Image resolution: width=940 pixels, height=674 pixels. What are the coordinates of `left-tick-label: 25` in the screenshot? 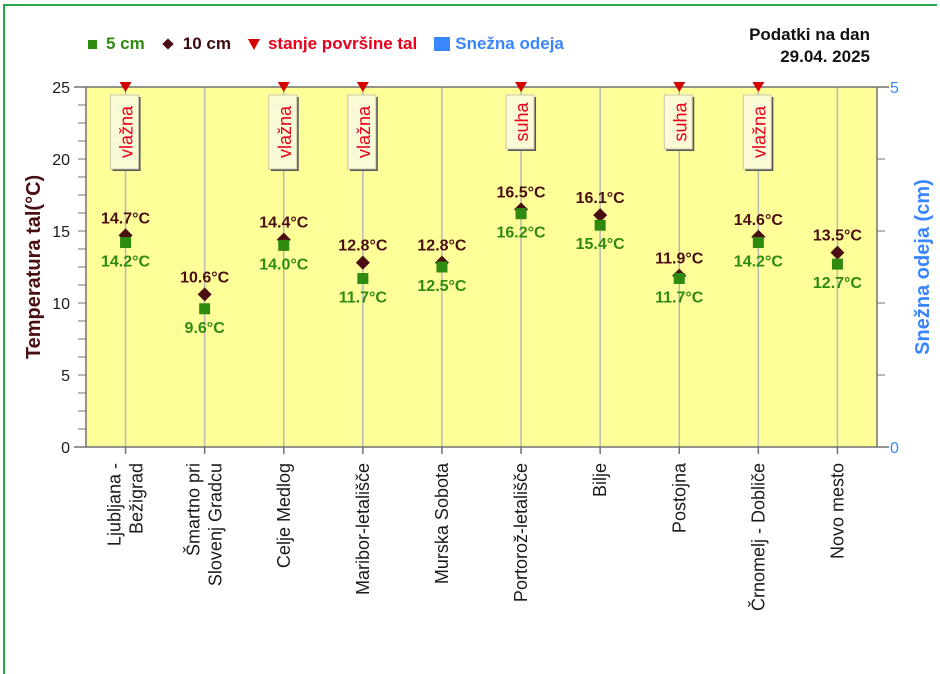 It's located at (61, 88).